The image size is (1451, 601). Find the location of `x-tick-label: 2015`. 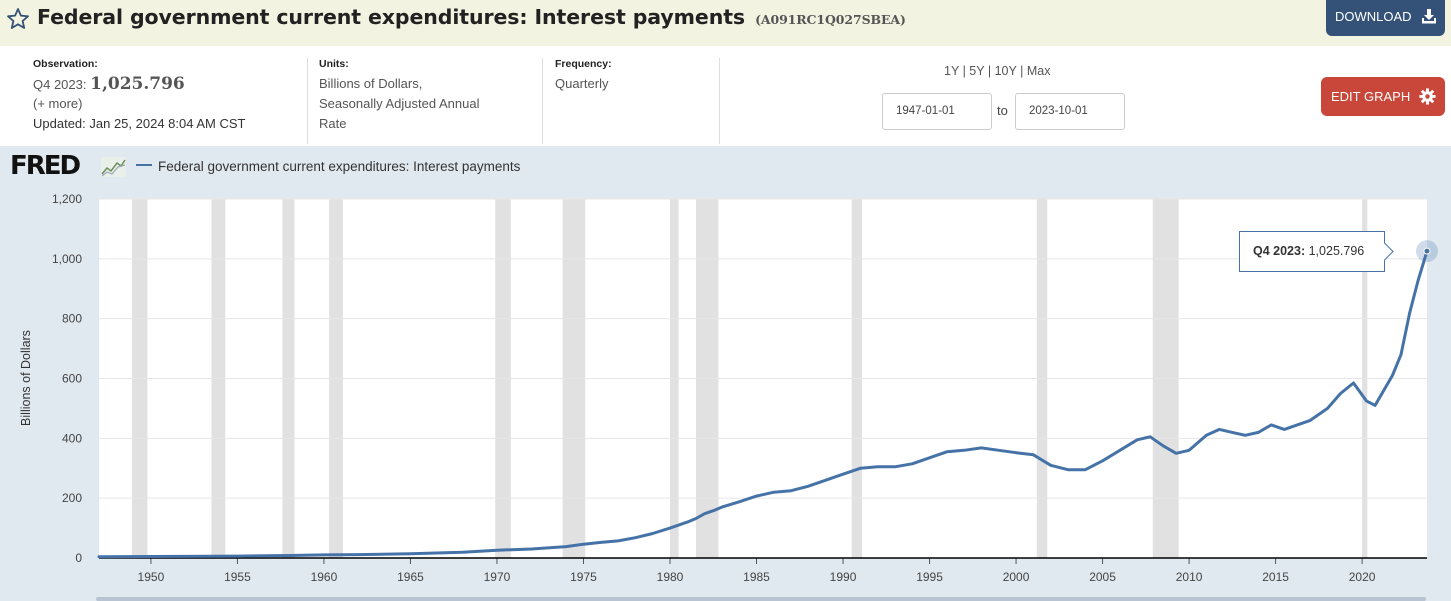

x-tick-label: 2015 is located at coordinates (1275, 577).